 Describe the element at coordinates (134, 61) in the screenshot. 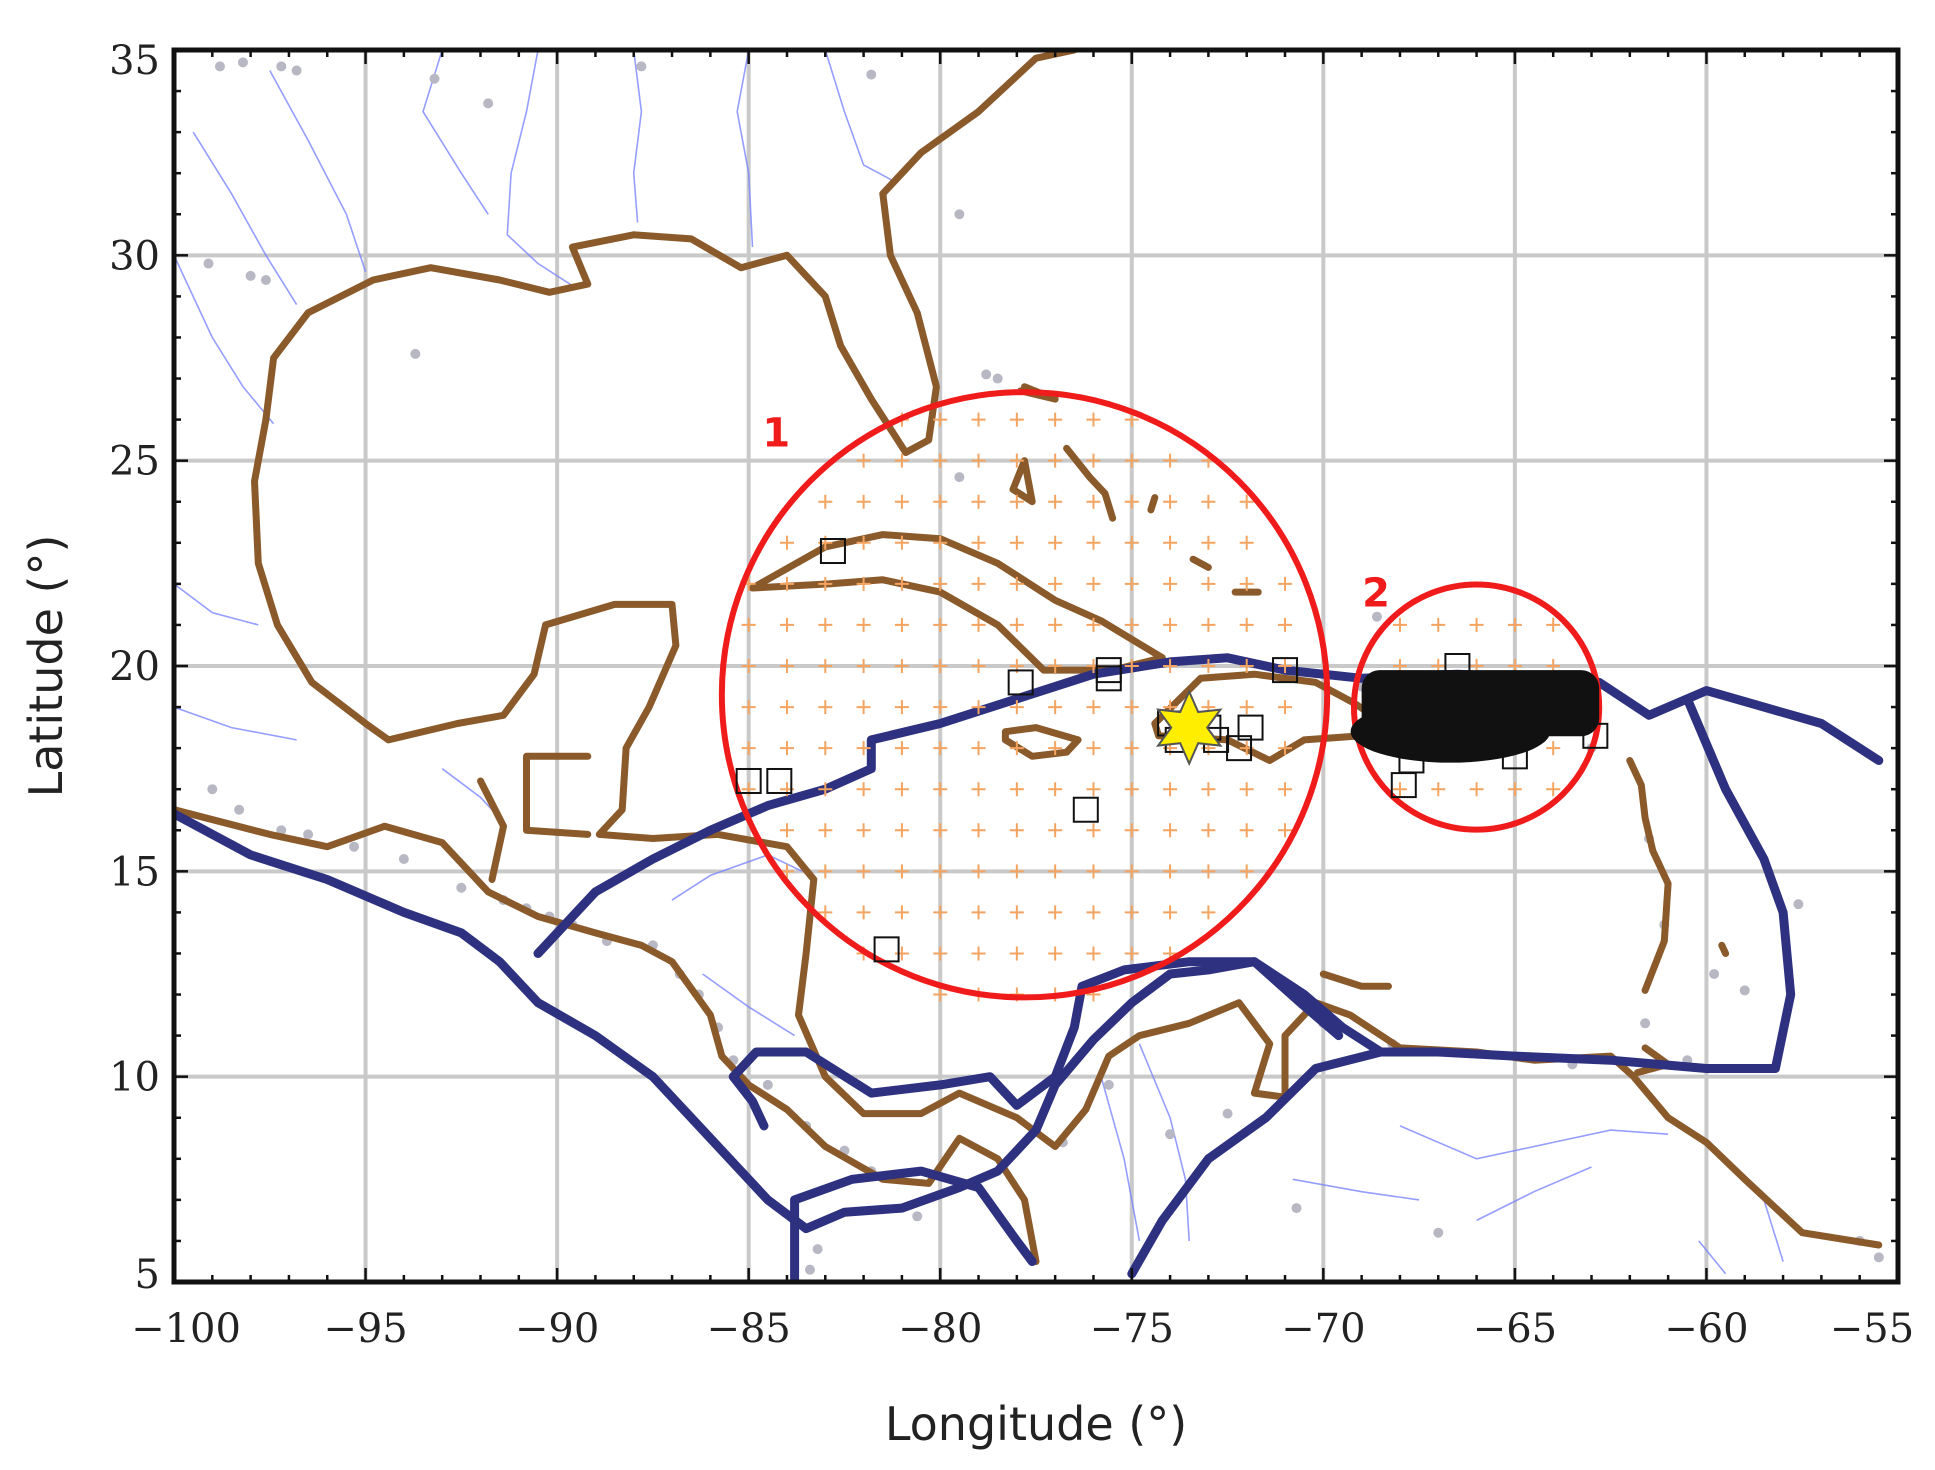

I see `y-tick-label: 35` at that location.